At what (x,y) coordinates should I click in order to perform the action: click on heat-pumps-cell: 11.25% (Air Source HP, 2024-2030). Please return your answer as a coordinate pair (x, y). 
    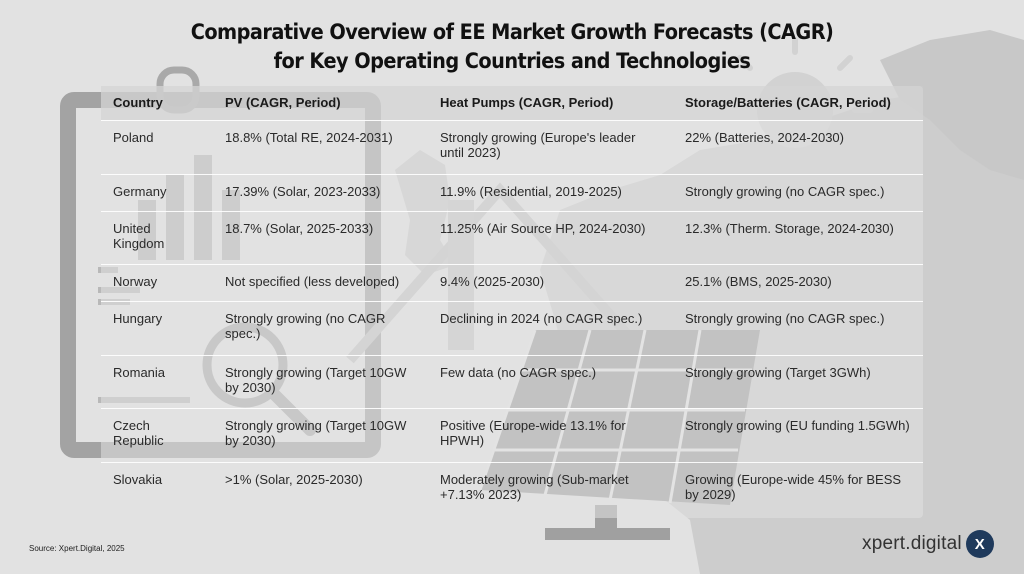
    Looking at the image, I should click on (550, 237).